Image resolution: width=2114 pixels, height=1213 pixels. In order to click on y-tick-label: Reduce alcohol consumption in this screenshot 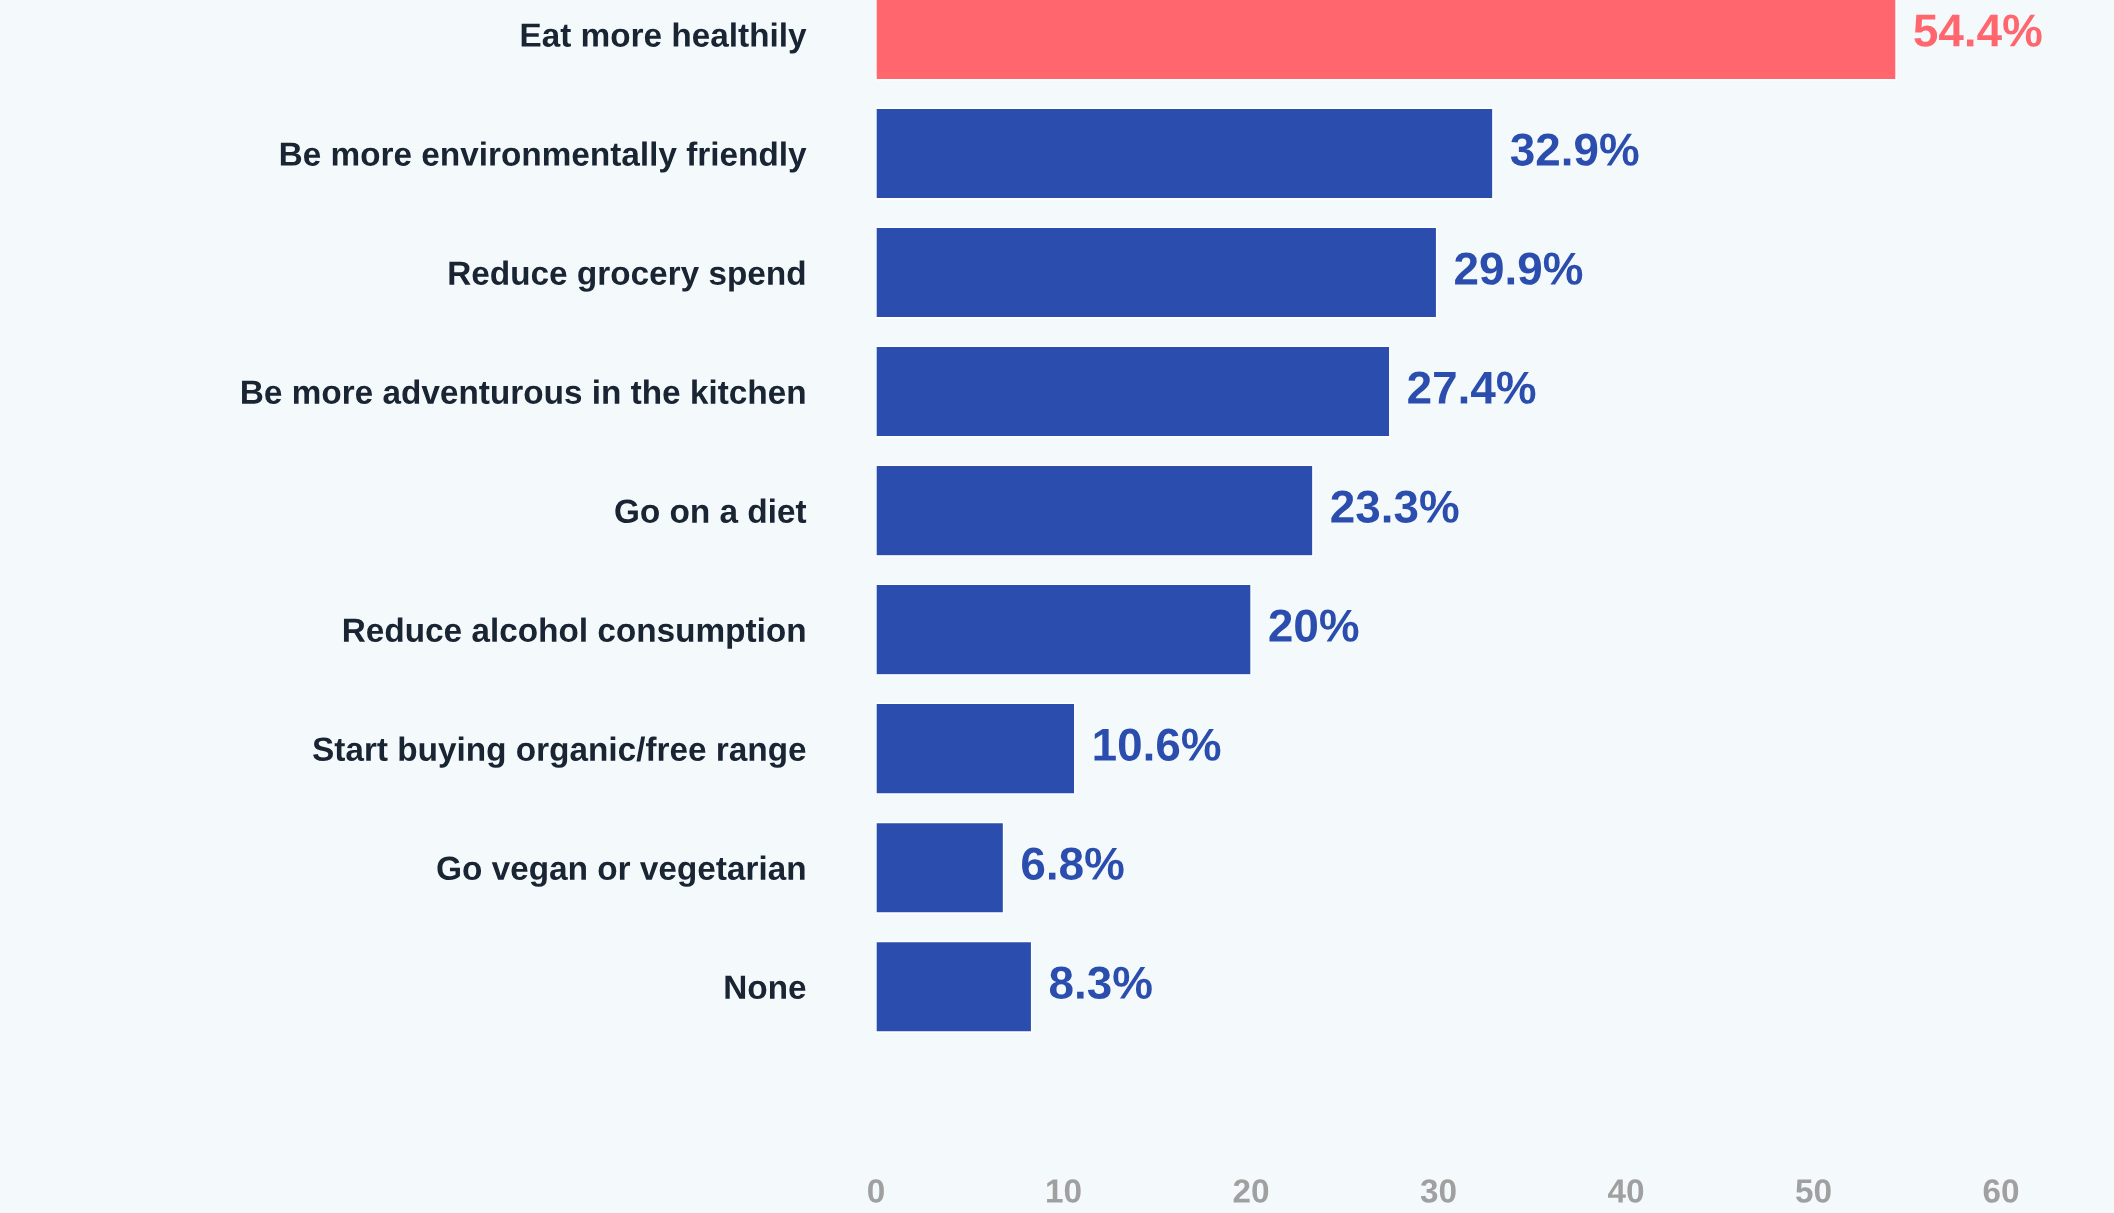, I will do `click(574, 633)`.